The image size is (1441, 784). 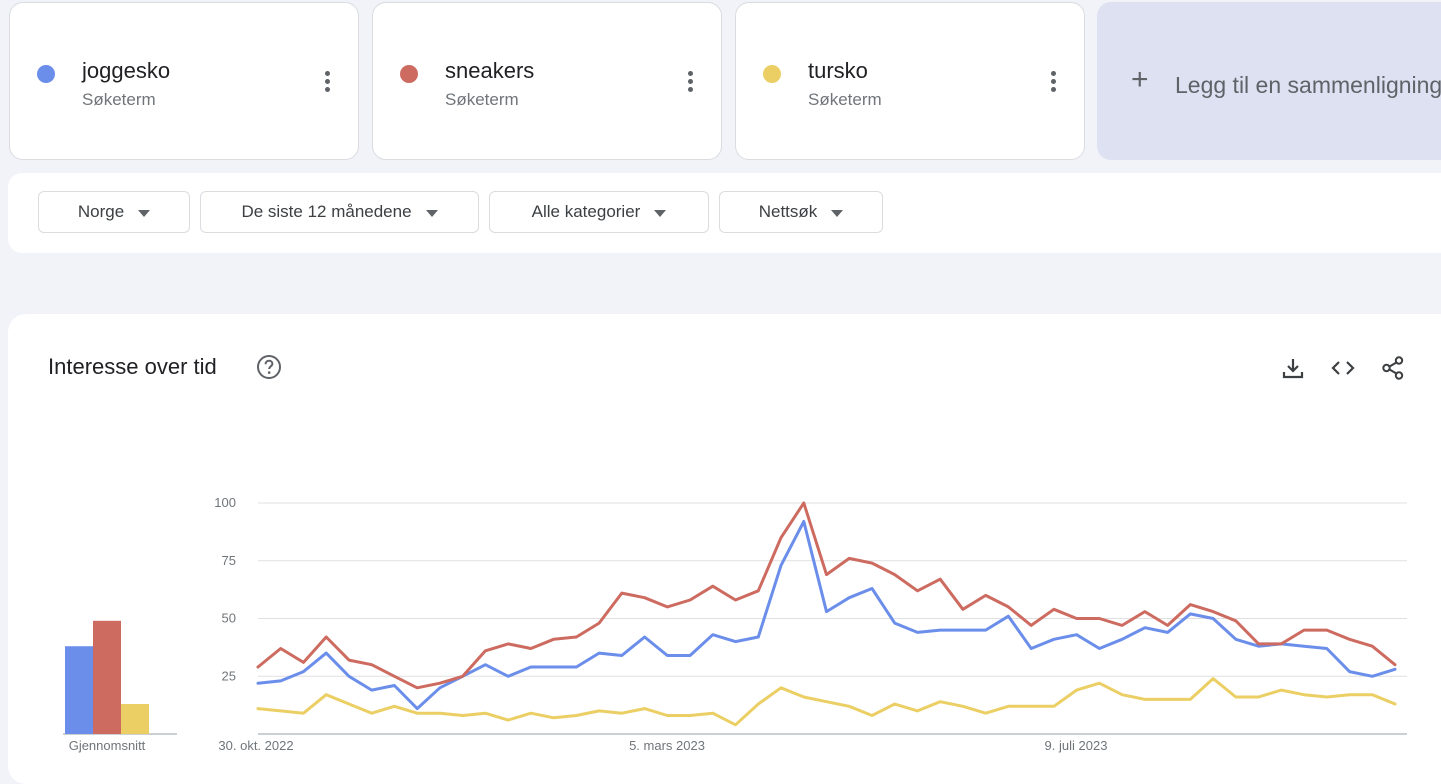 I want to click on term-card-joggesko: joggesko Søketerm, so click(x=184, y=81).